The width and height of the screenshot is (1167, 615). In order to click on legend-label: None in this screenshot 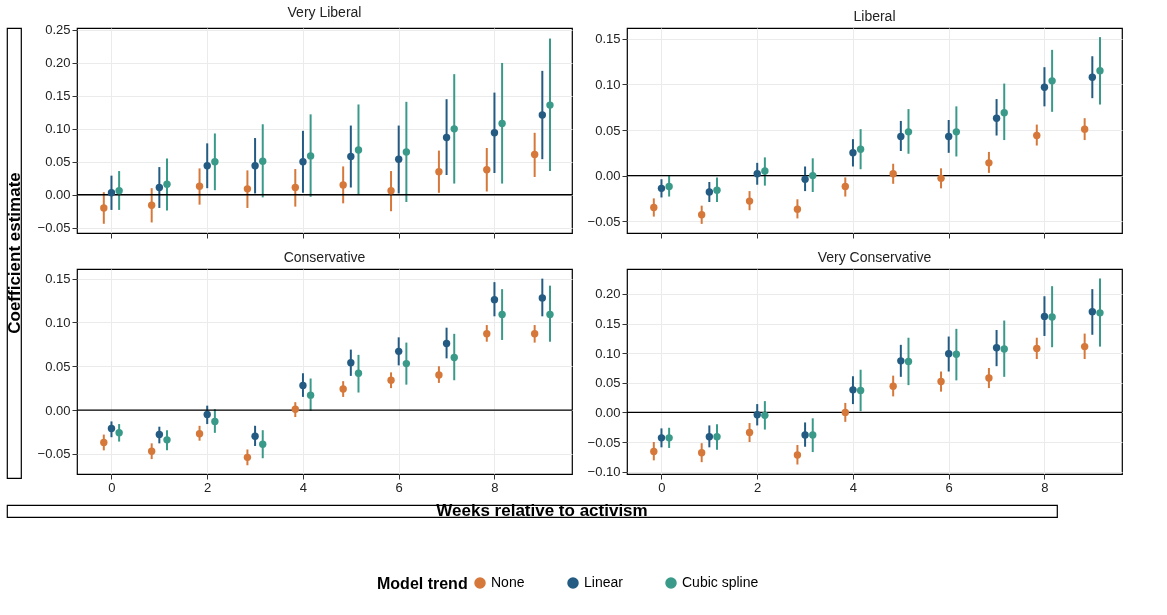, I will do `click(508, 582)`.